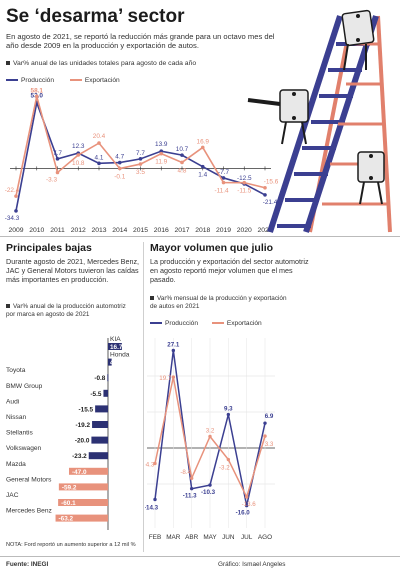  I want to click on bar-nissan, so click(100, 424).